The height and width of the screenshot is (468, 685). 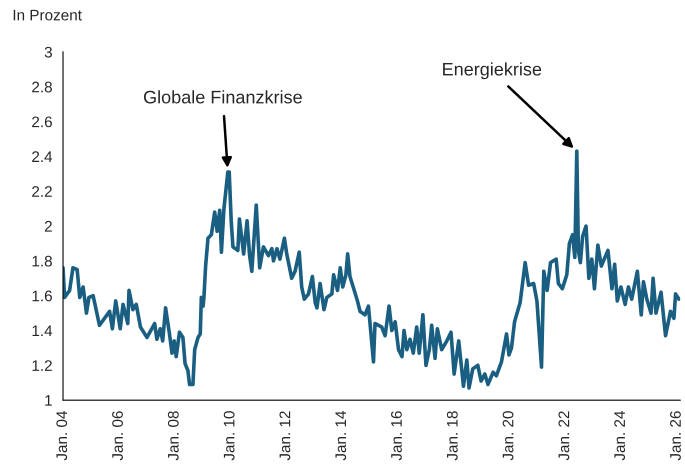 What do you see at coordinates (396, 435) in the screenshot?
I see `x-tick-label: Jan. 16` at bounding box center [396, 435].